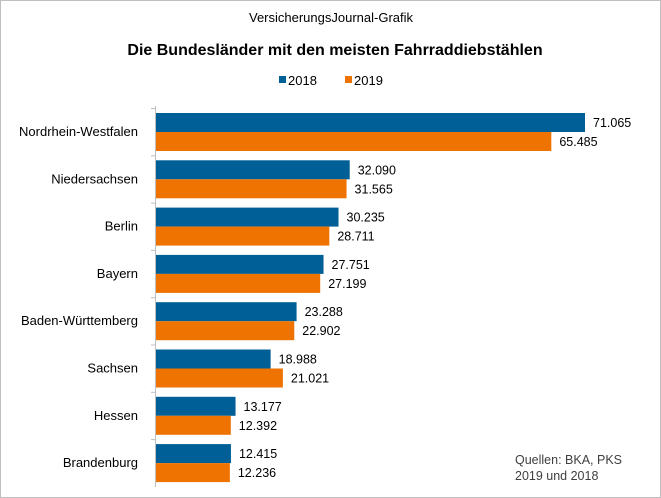 Image resolution: width=661 pixels, height=498 pixels. What do you see at coordinates (568, 460) in the screenshot?
I see `source-line-1: Quellen: BKA, PKS` at bounding box center [568, 460].